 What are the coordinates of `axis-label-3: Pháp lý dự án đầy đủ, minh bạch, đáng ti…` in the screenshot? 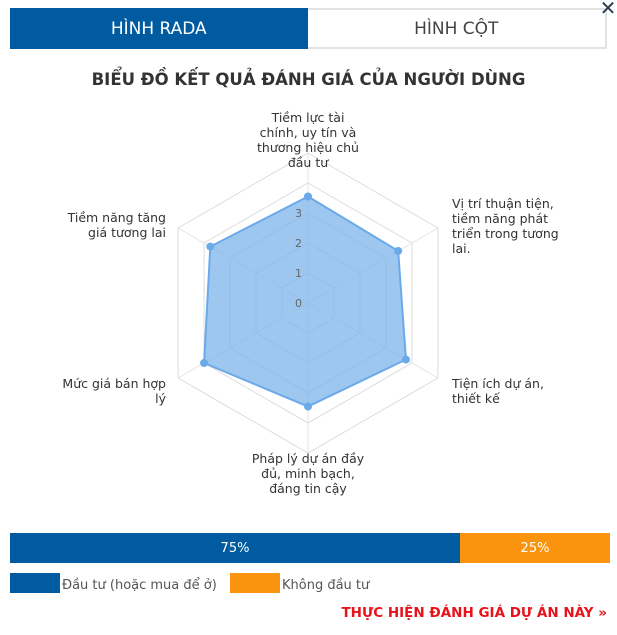 It's located at (308, 473).